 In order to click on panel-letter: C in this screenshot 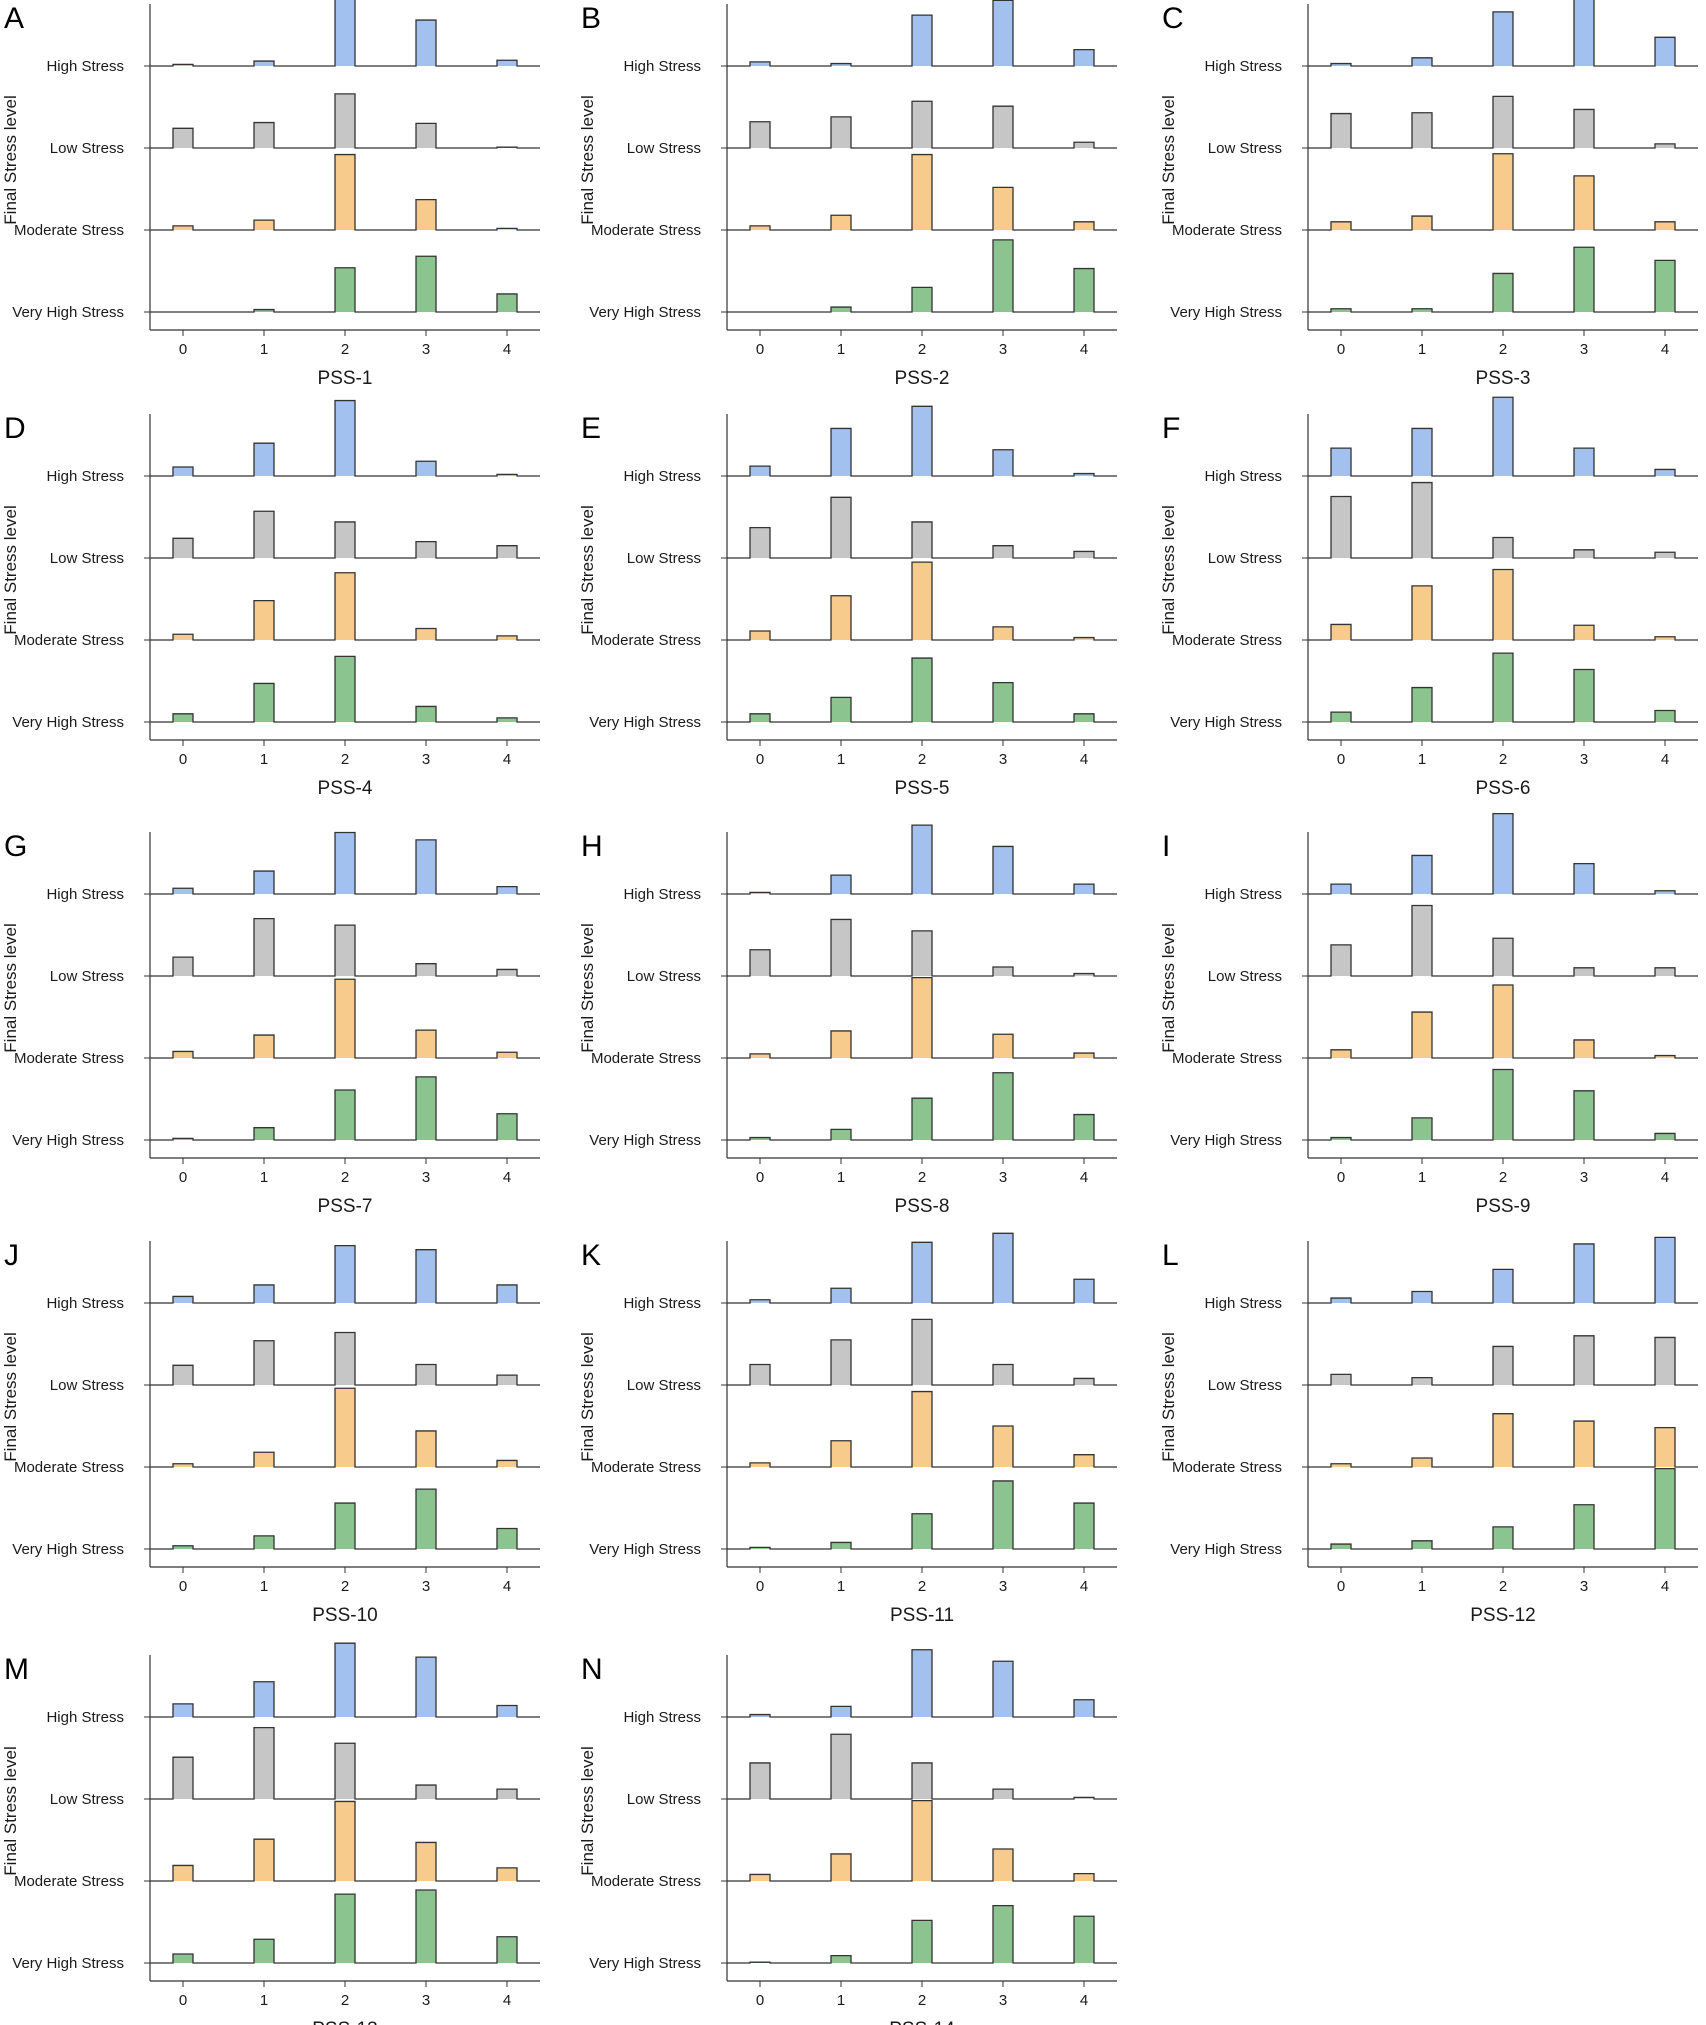, I will do `click(1173, 18)`.